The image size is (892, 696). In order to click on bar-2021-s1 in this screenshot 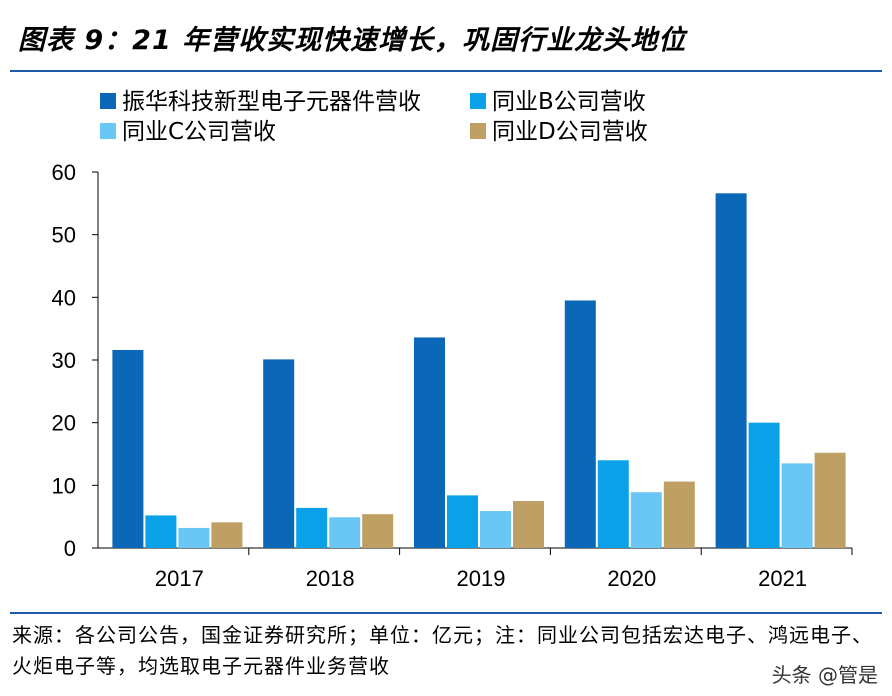, I will do `click(731, 370)`.